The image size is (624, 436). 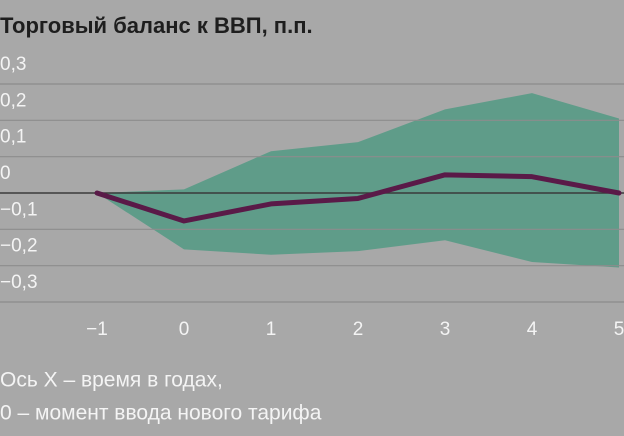 I want to click on chart-title: Торговый баланс к ВВП, п.п., so click(x=156, y=25).